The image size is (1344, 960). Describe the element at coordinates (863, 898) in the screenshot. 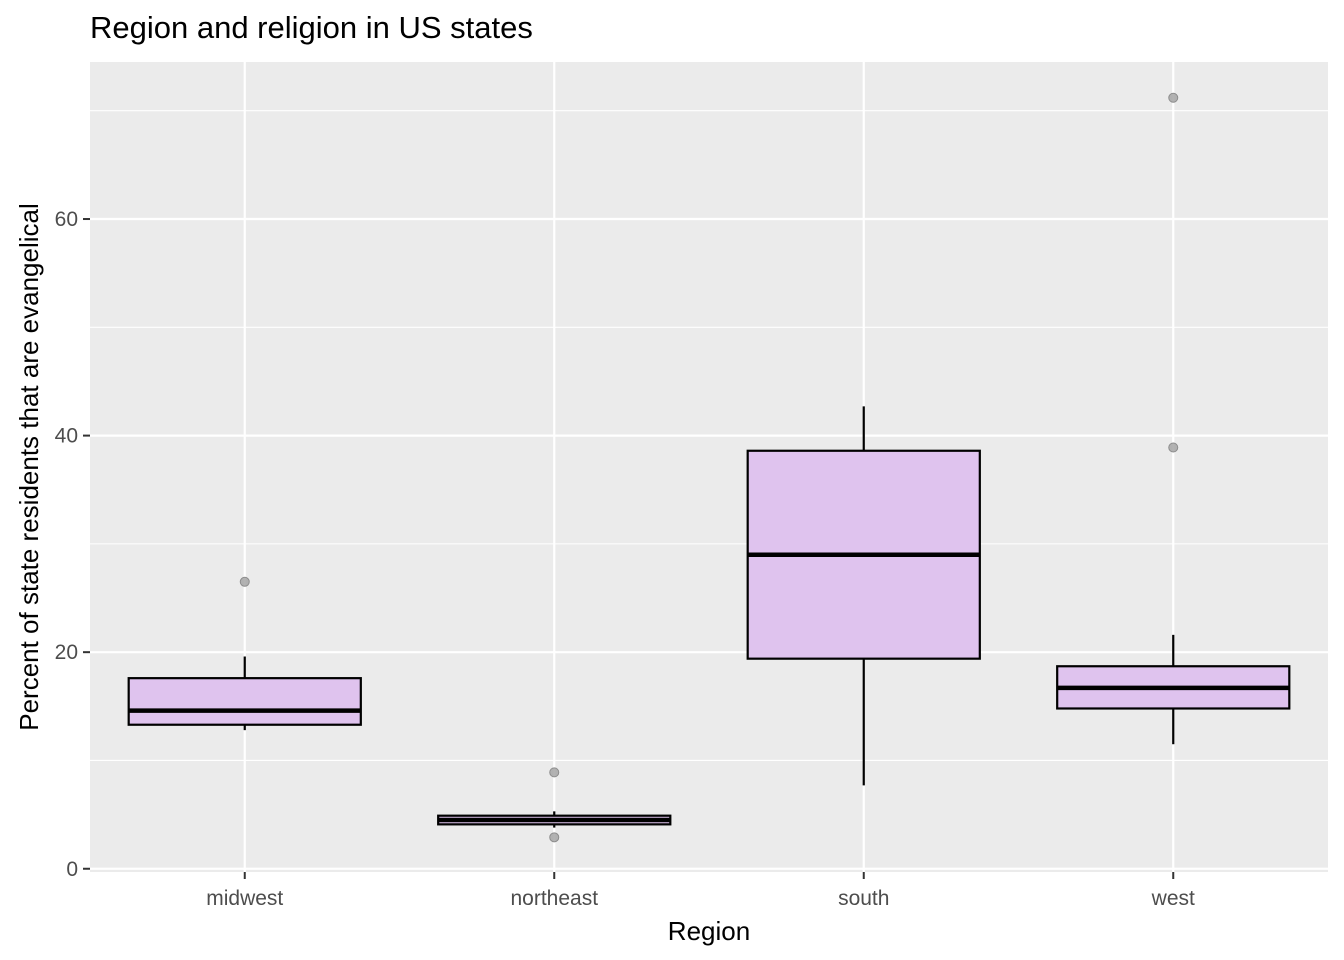

I see `x-tick-label: south` at that location.